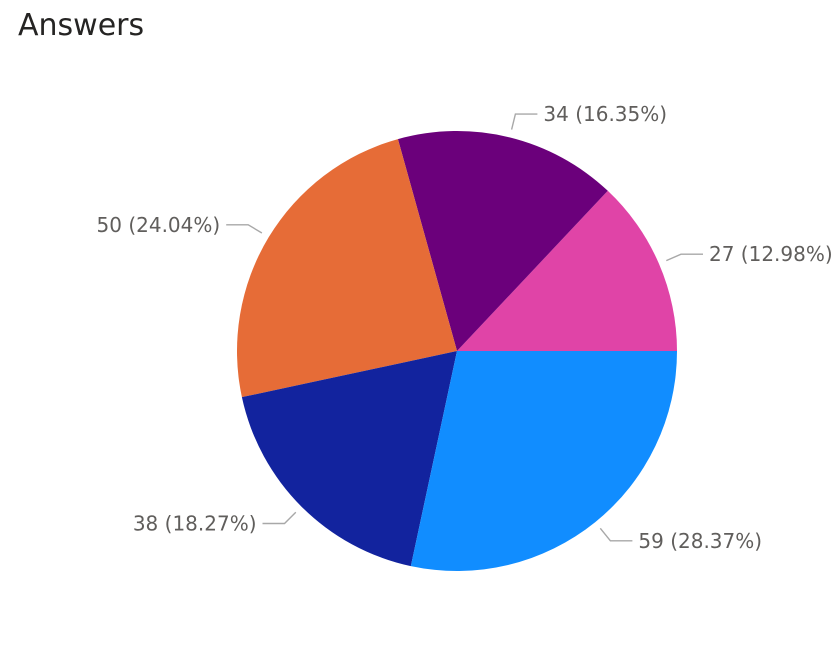 The width and height of the screenshot is (839, 648). What do you see at coordinates (81, 25) in the screenshot?
I see `chart-title: Answers` at bounding box center [81, 25].